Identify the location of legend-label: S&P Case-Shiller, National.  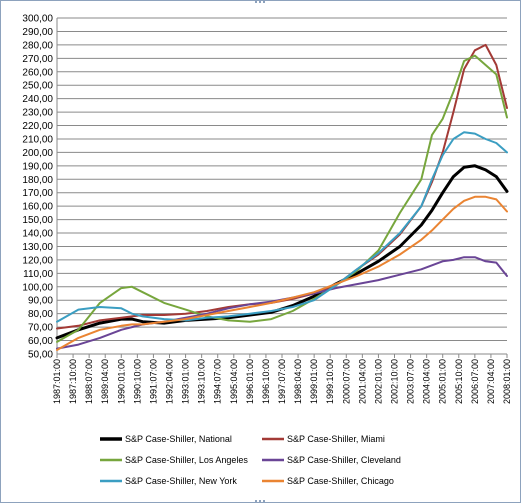
(178, 439).